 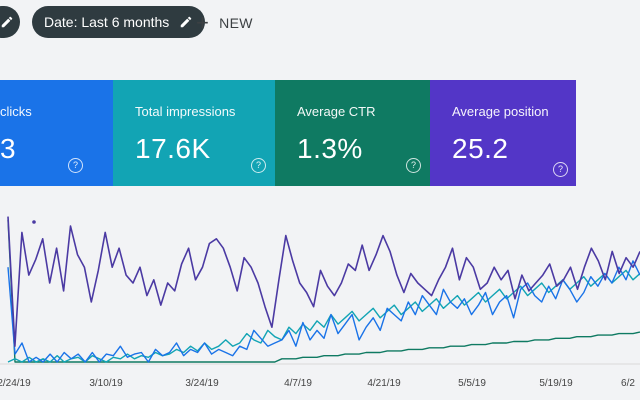 What do you see at coordinates (384, 383) in the screenshot?
I see `x-tick-label: 4/21/19` at bounding box center [384, 383].